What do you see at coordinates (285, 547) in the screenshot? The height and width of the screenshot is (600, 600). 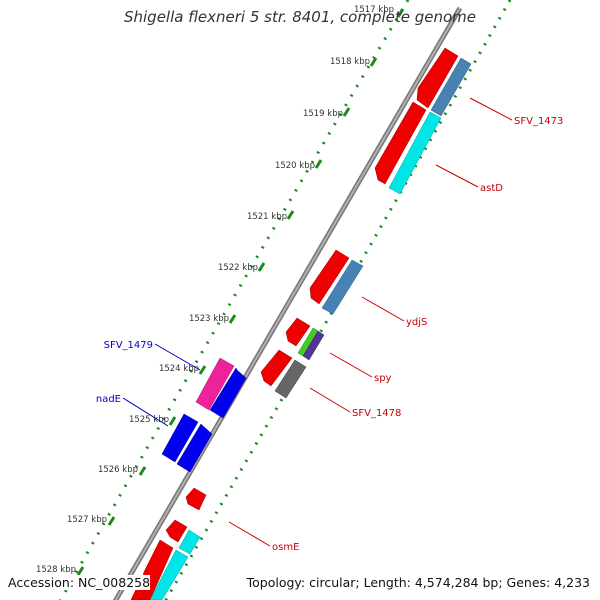 I see `gene-label: osmE` at bounding box center [285, 547].